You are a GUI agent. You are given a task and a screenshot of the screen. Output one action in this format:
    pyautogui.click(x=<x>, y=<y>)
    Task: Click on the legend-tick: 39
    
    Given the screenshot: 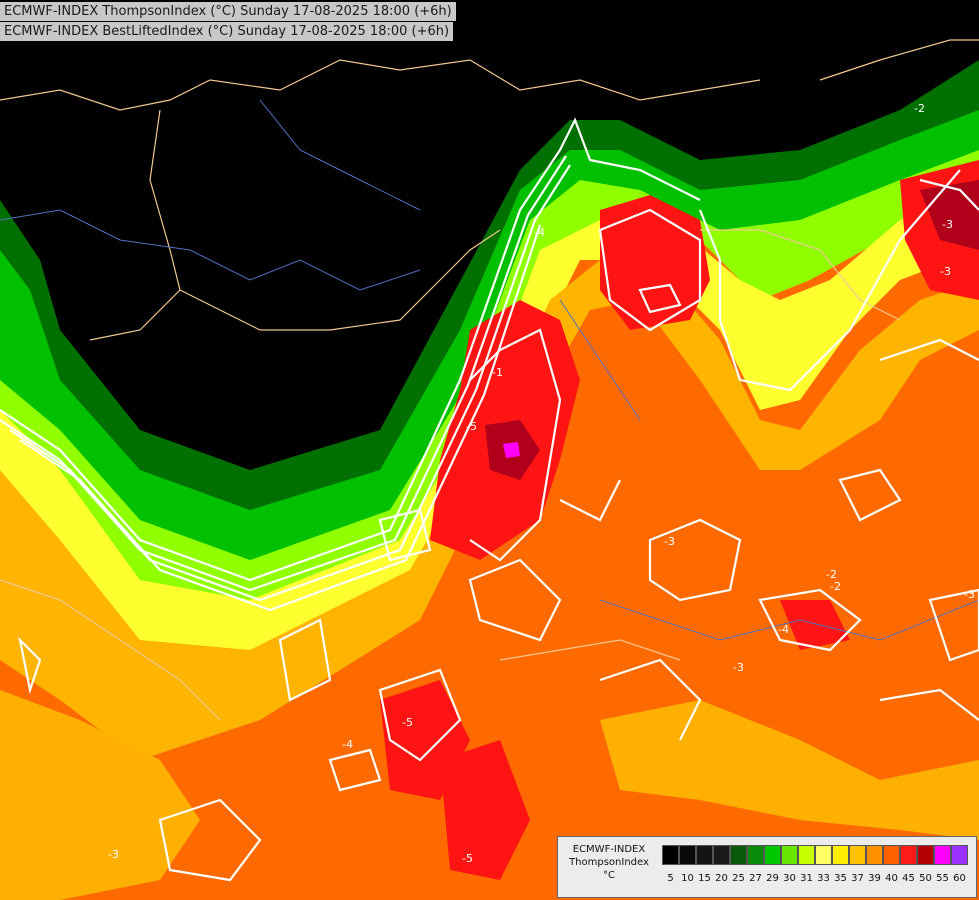 What is the action you would take?
    pyautogui.click(x=874, y=878)
    